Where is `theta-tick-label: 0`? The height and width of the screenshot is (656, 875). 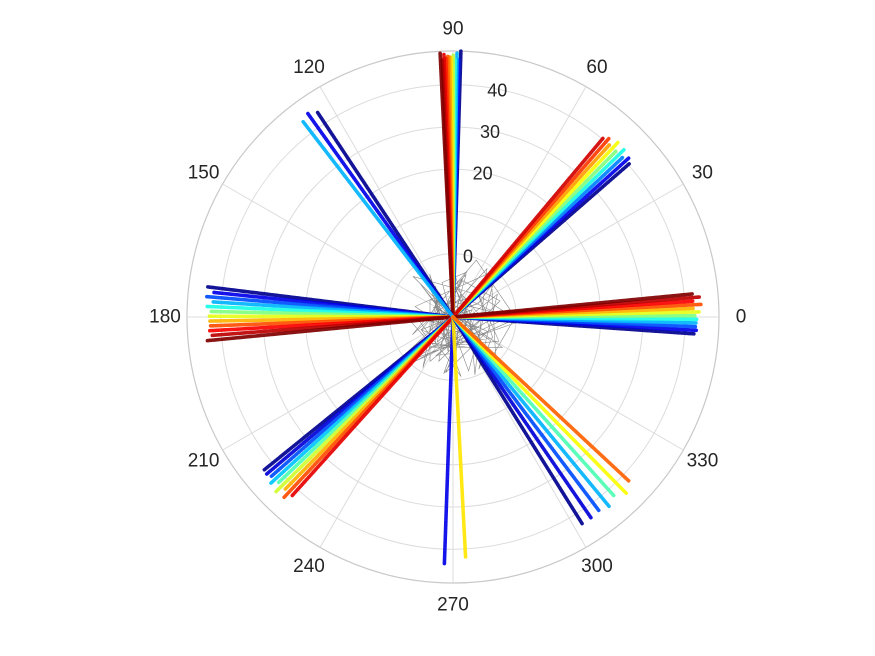
theta-tick-label: 0 is located at coordinates (741, 317).